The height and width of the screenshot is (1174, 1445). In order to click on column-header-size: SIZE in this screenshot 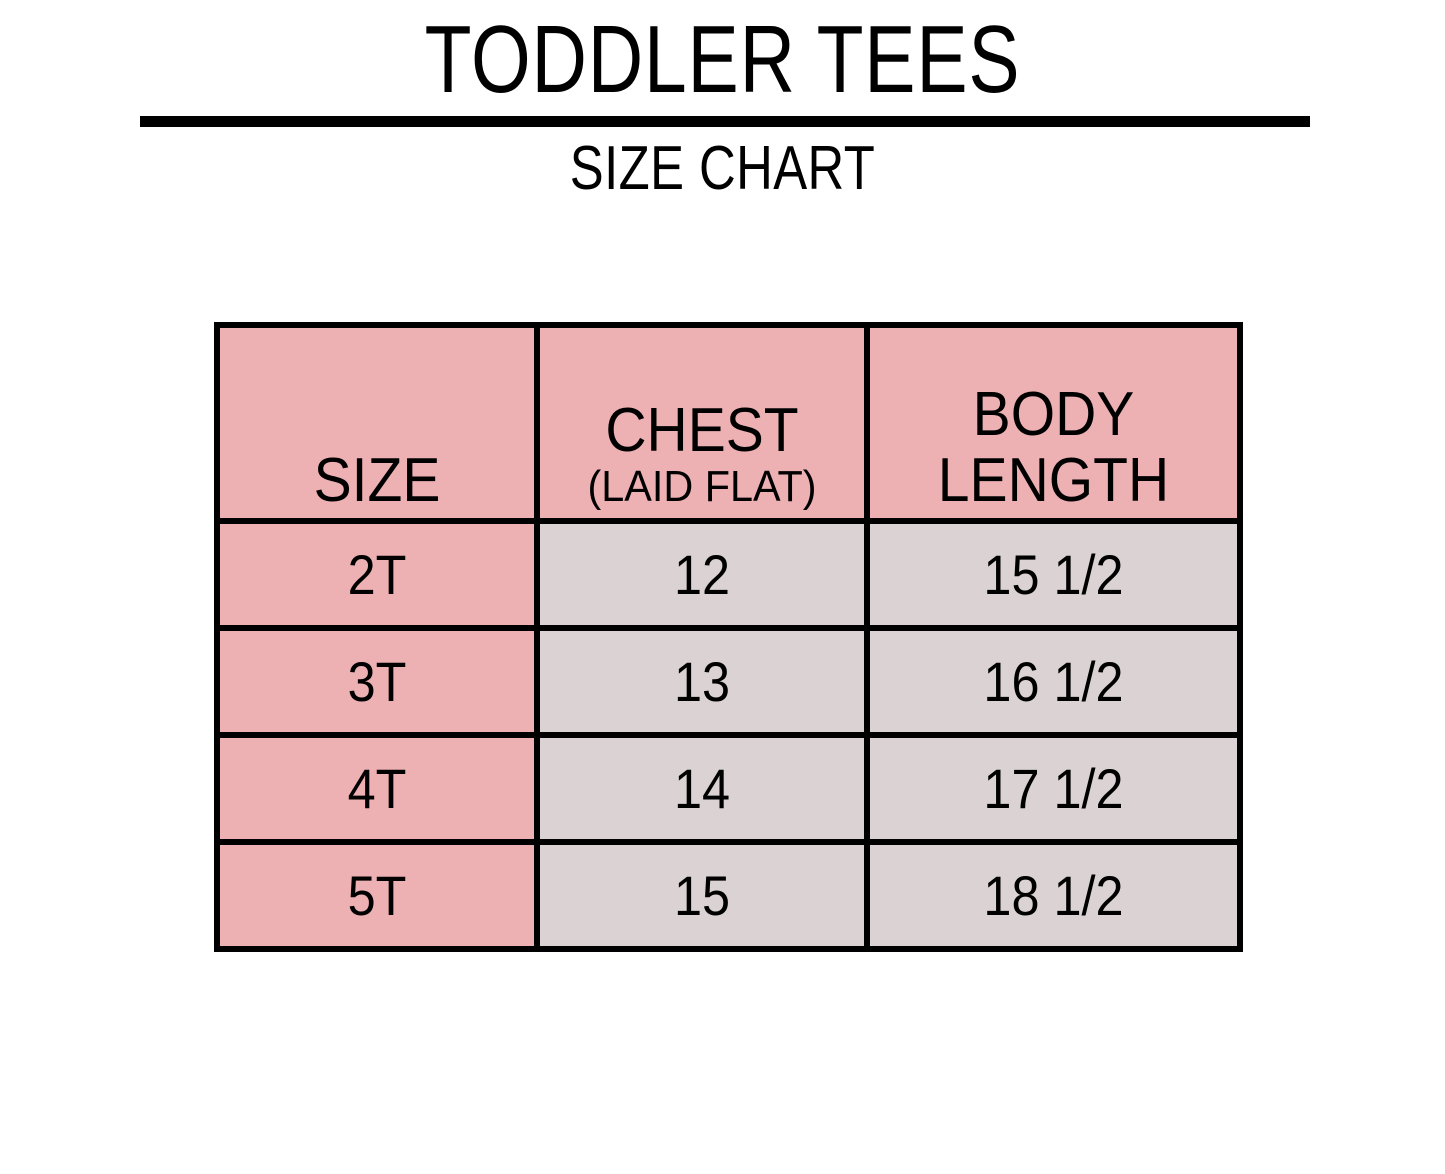, I will do `click(377, 423)`.